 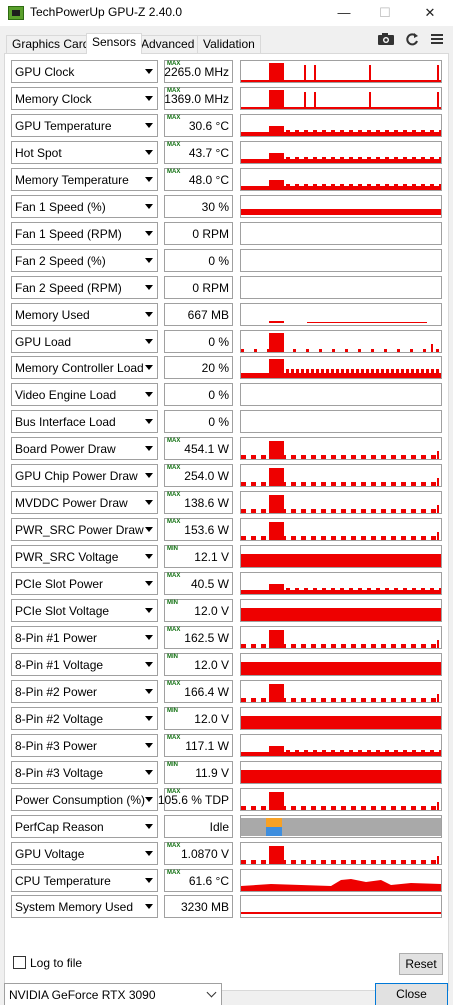 What do you see at coordinates (84, 152) in the screenshot?
I see `sensor-selector: Hot Spot` at bounding box center [84, 152].